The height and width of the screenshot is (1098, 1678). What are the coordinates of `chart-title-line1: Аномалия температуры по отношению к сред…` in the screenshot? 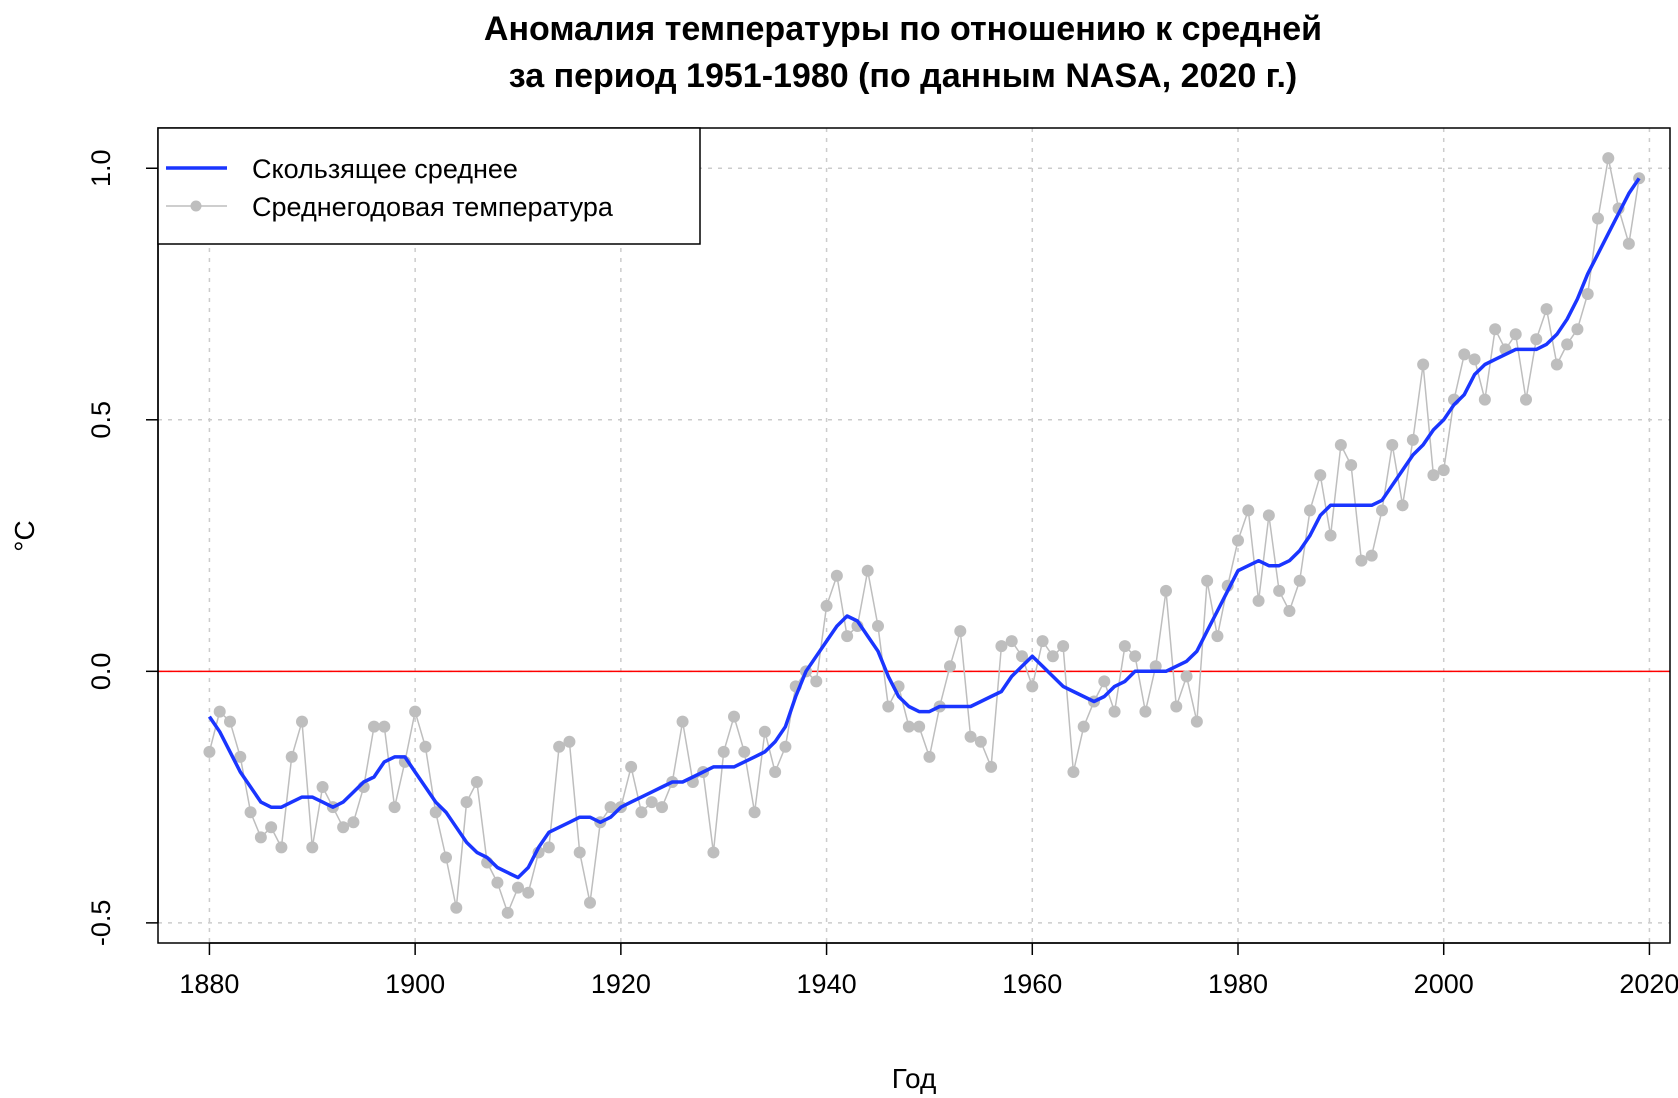 It's located at (903, 29).